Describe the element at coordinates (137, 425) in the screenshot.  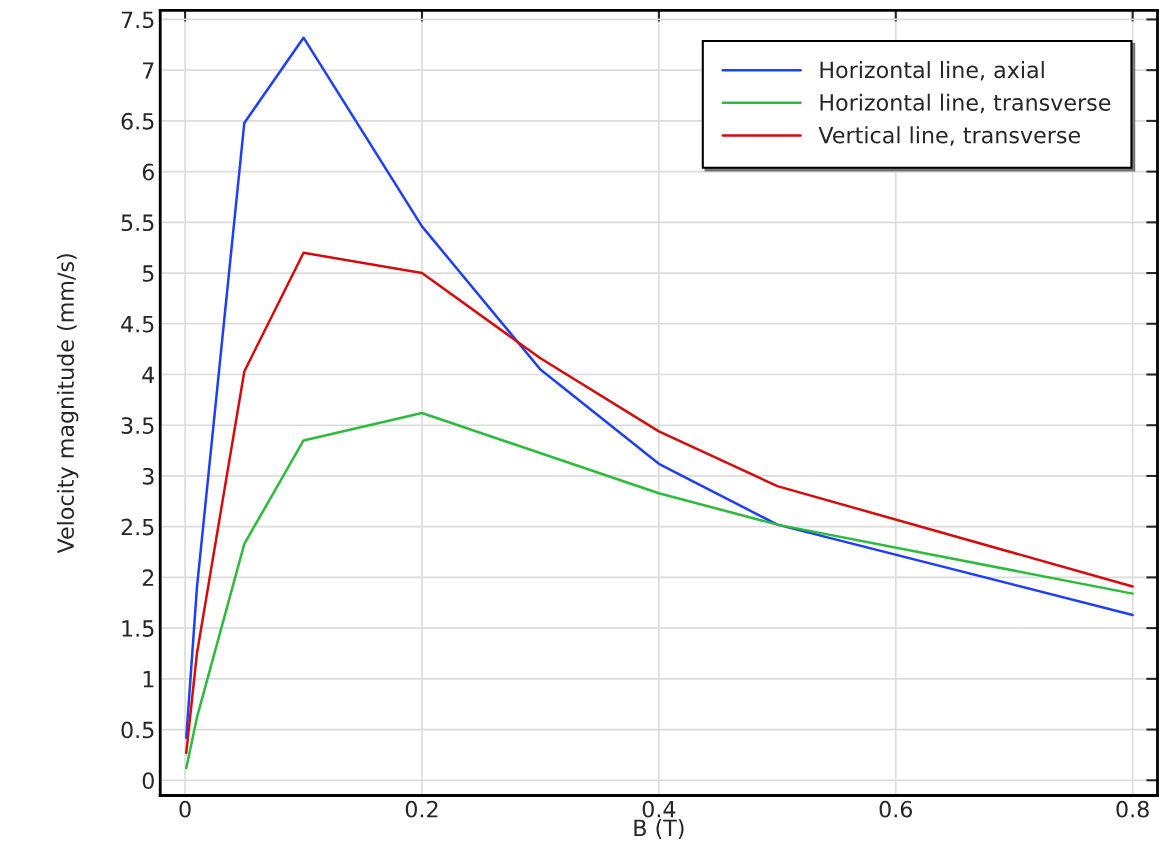
I see `y-tick-label: 3.5` at that location.